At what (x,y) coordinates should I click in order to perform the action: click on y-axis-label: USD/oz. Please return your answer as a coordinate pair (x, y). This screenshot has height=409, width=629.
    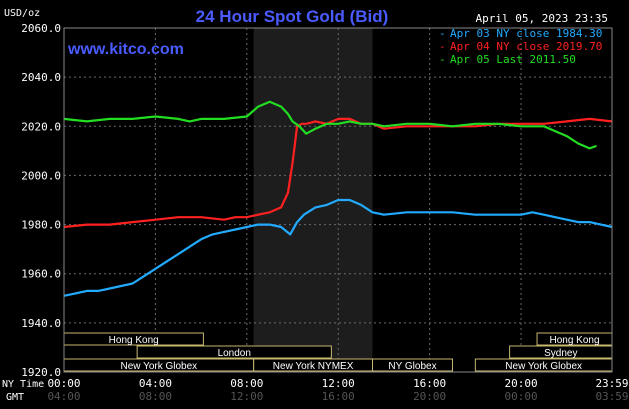
    Looking at the image, I should click on (22, 13).